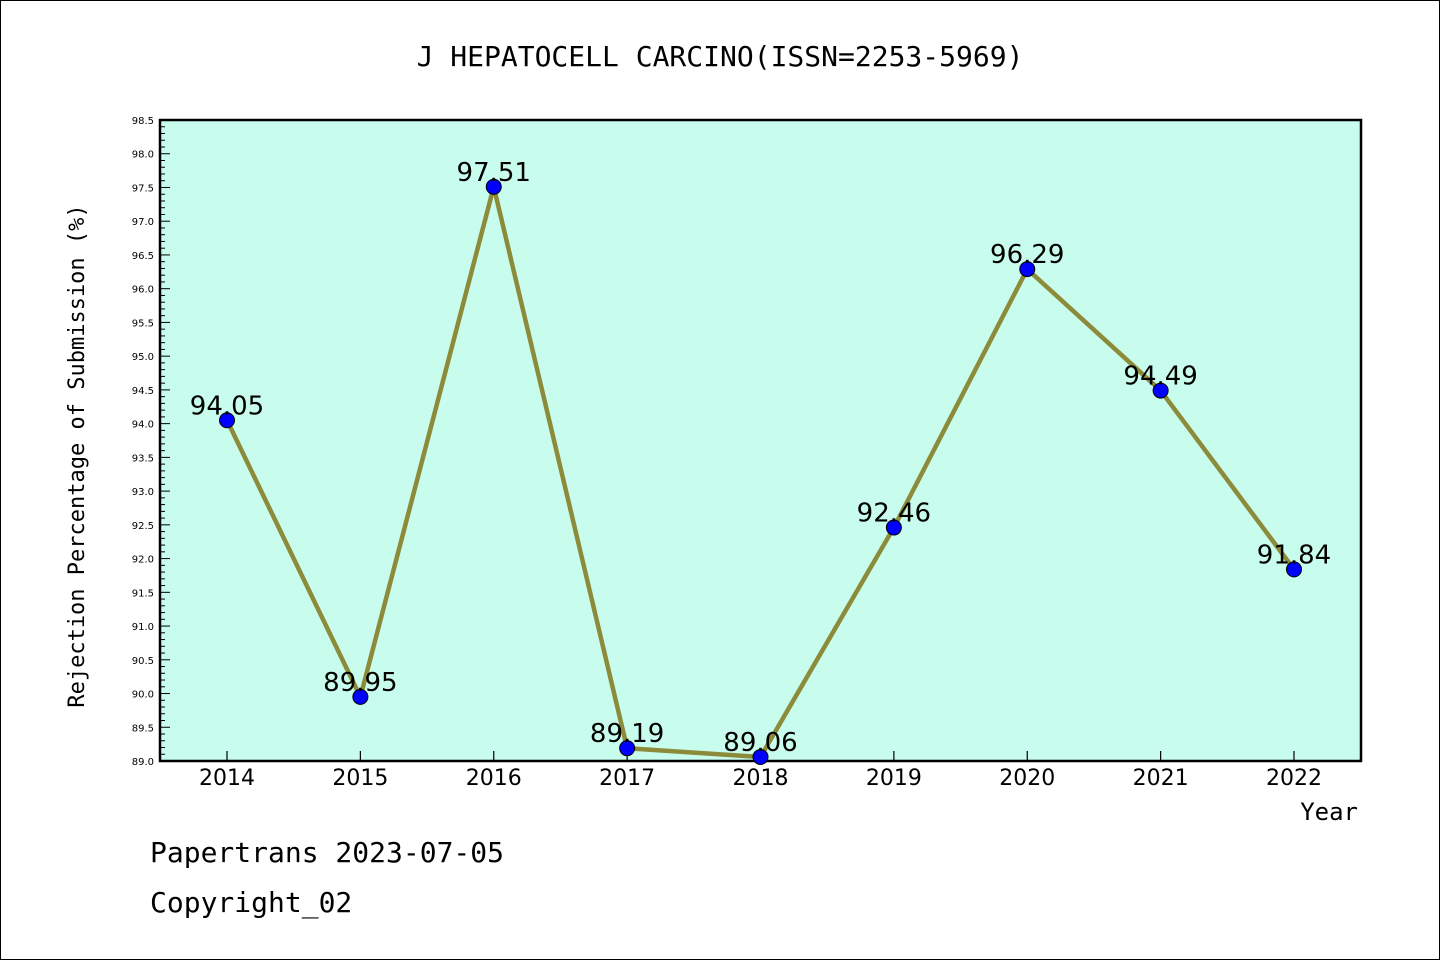 The width and height of the screenshot is (1440, 960). I want to click on data-label: 91.84, so click(1294, 555).